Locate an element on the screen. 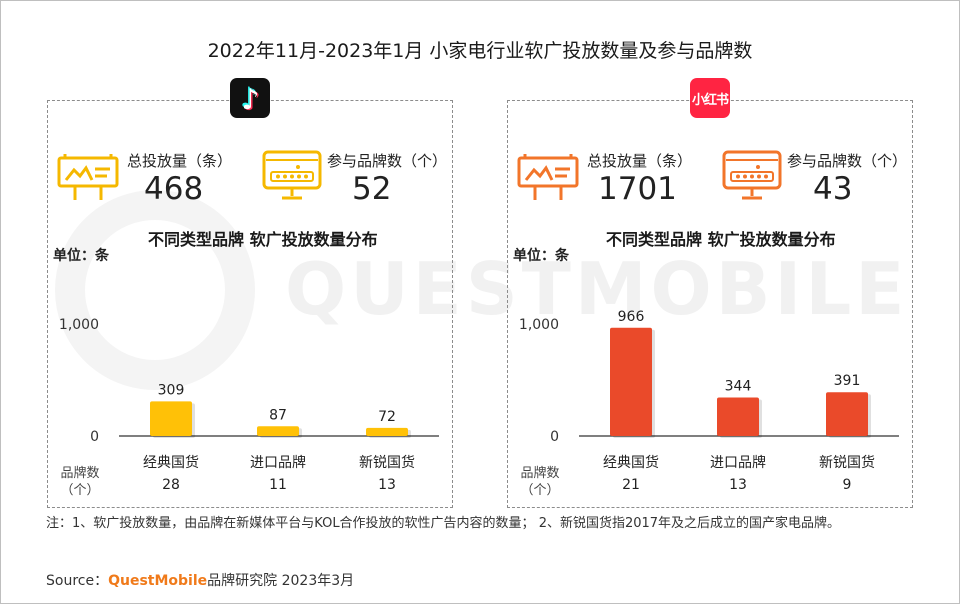  bar-value-label: 87 is located at coordinates (278, 415).